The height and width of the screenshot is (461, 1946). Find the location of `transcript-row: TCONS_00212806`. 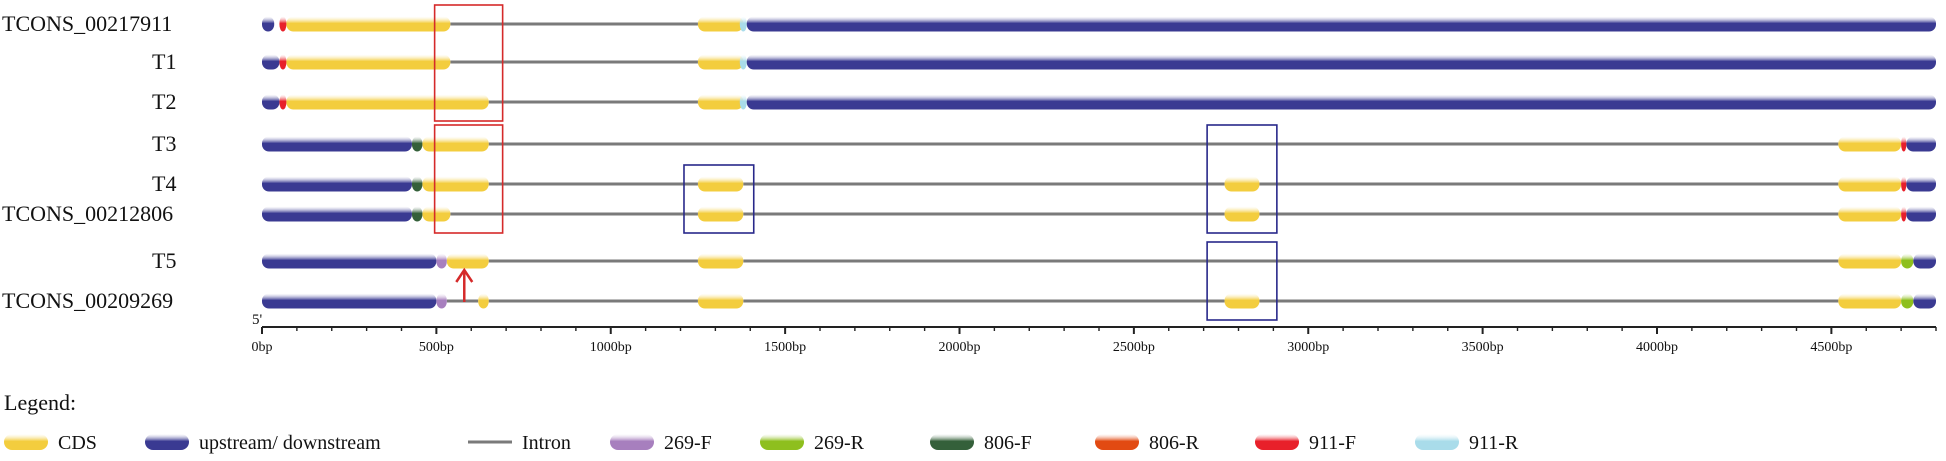

transcript-row: TCONS_00212806 is located at coordinates (969, 213).